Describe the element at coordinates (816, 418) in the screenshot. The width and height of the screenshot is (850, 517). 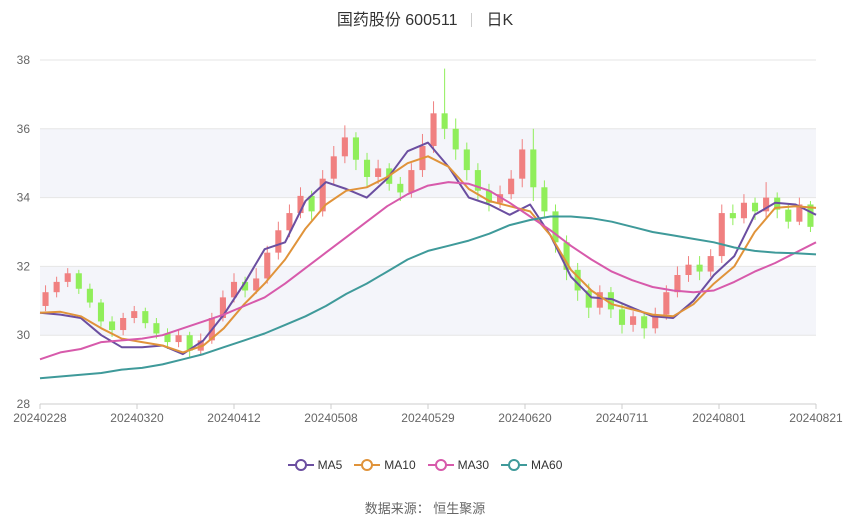
I see `x-tick-label: 20240821` at that location.